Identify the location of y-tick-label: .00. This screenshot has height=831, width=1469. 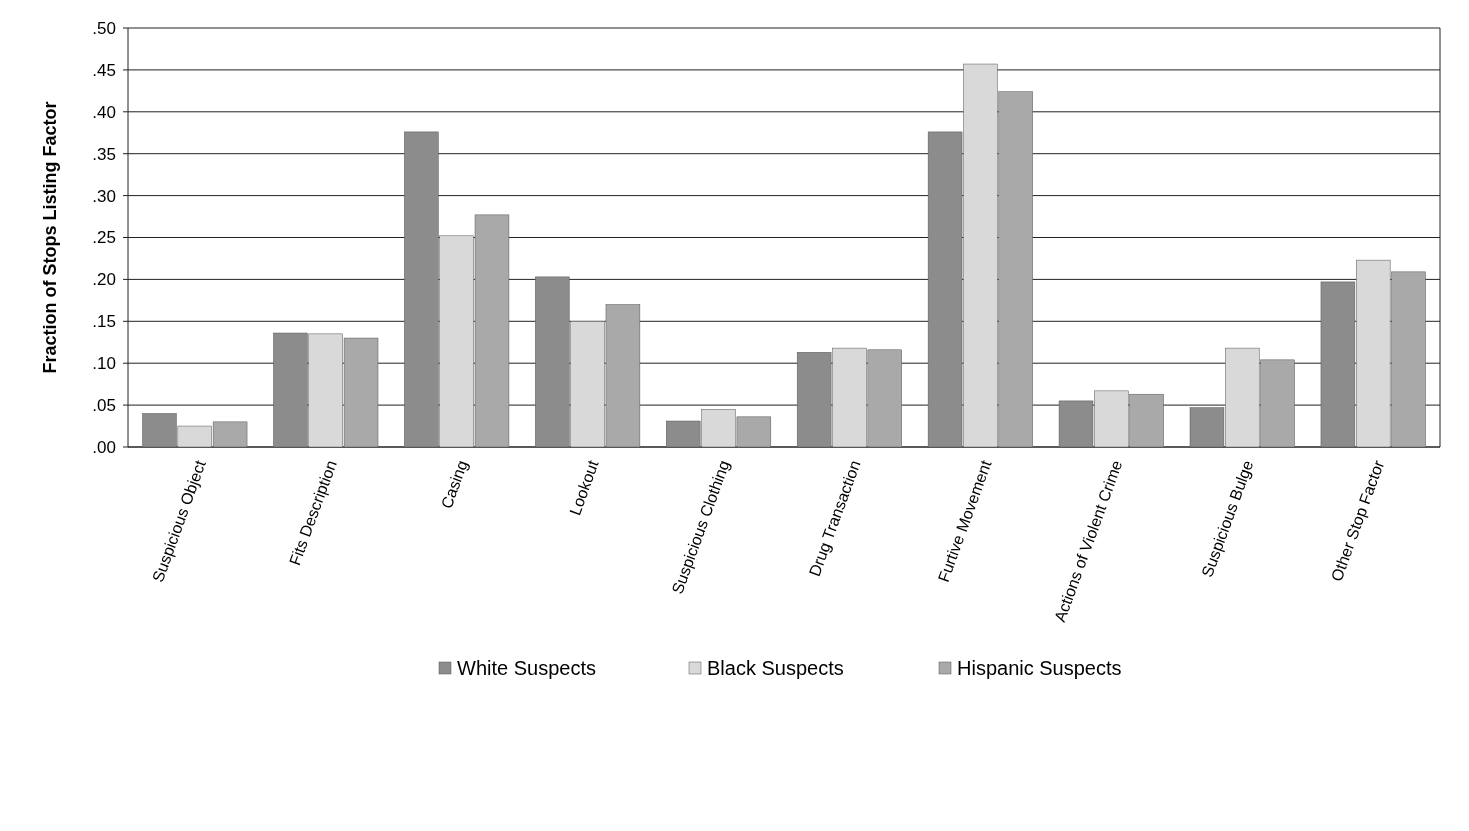
(104, 447).